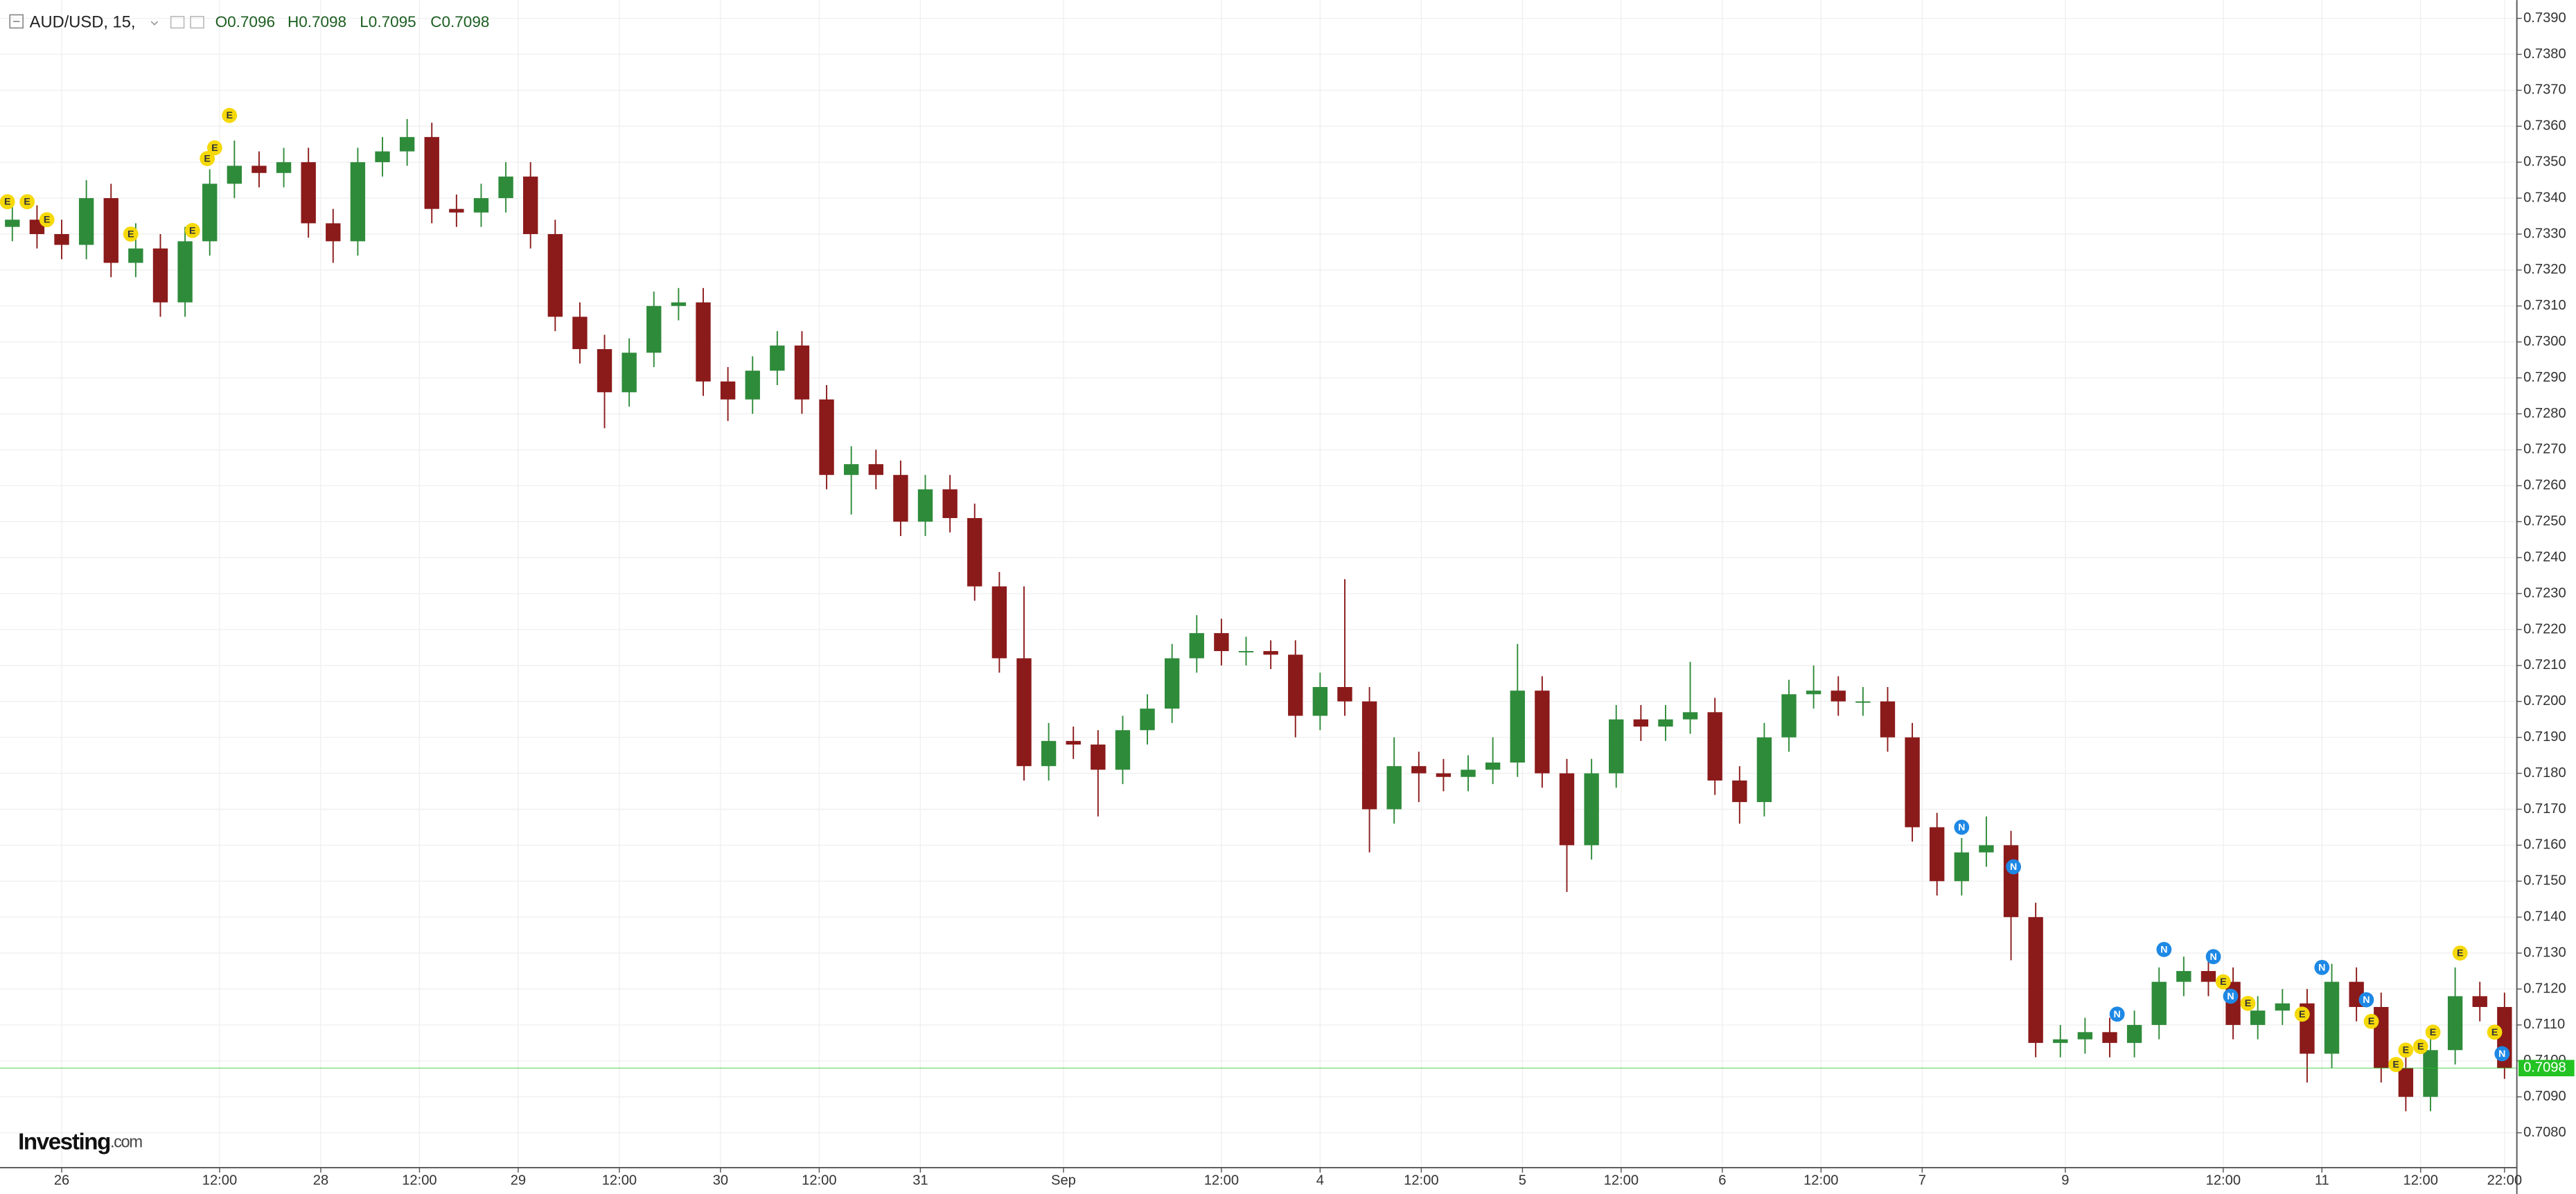  What do you see at coordinates (16, 21) in the screenshot?
I see `collapse-icon` at bounding box center [16, 21].